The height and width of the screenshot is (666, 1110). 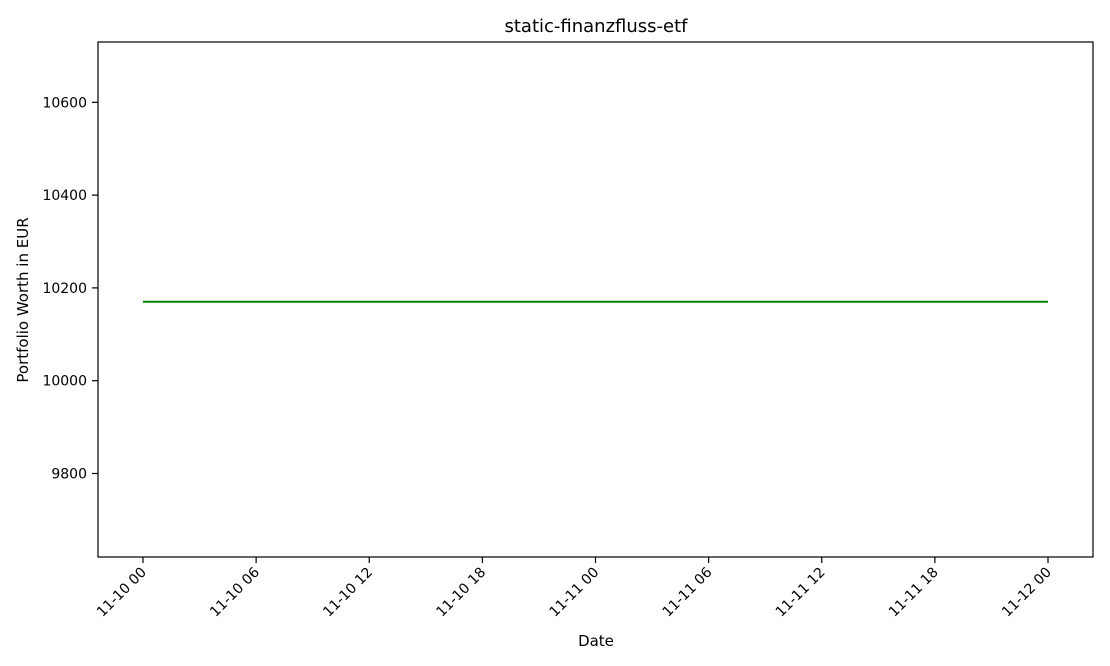 I want to click on y-axis-label: Portfolio Worth in EUR, so click(x=23, y=299).